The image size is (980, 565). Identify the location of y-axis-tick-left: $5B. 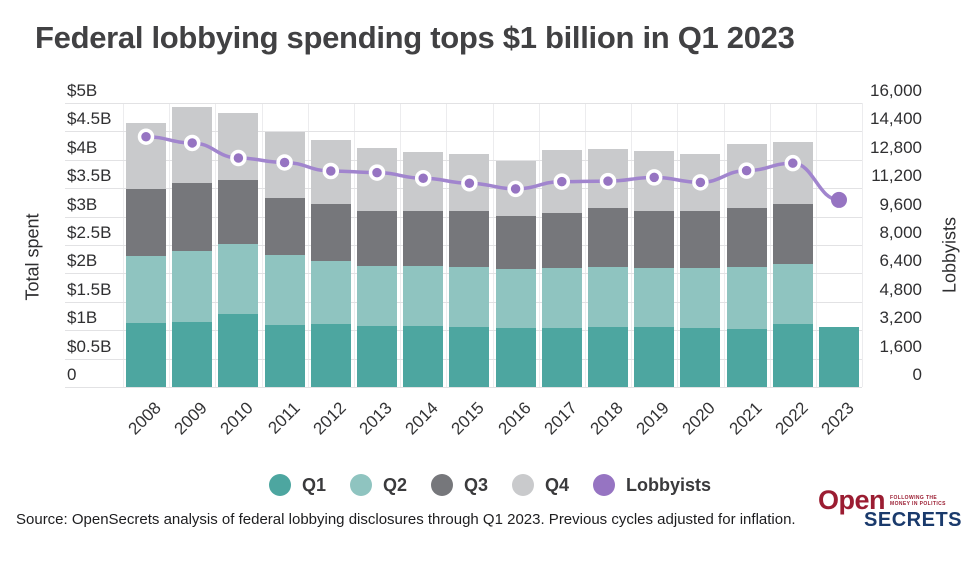
(82, 90).